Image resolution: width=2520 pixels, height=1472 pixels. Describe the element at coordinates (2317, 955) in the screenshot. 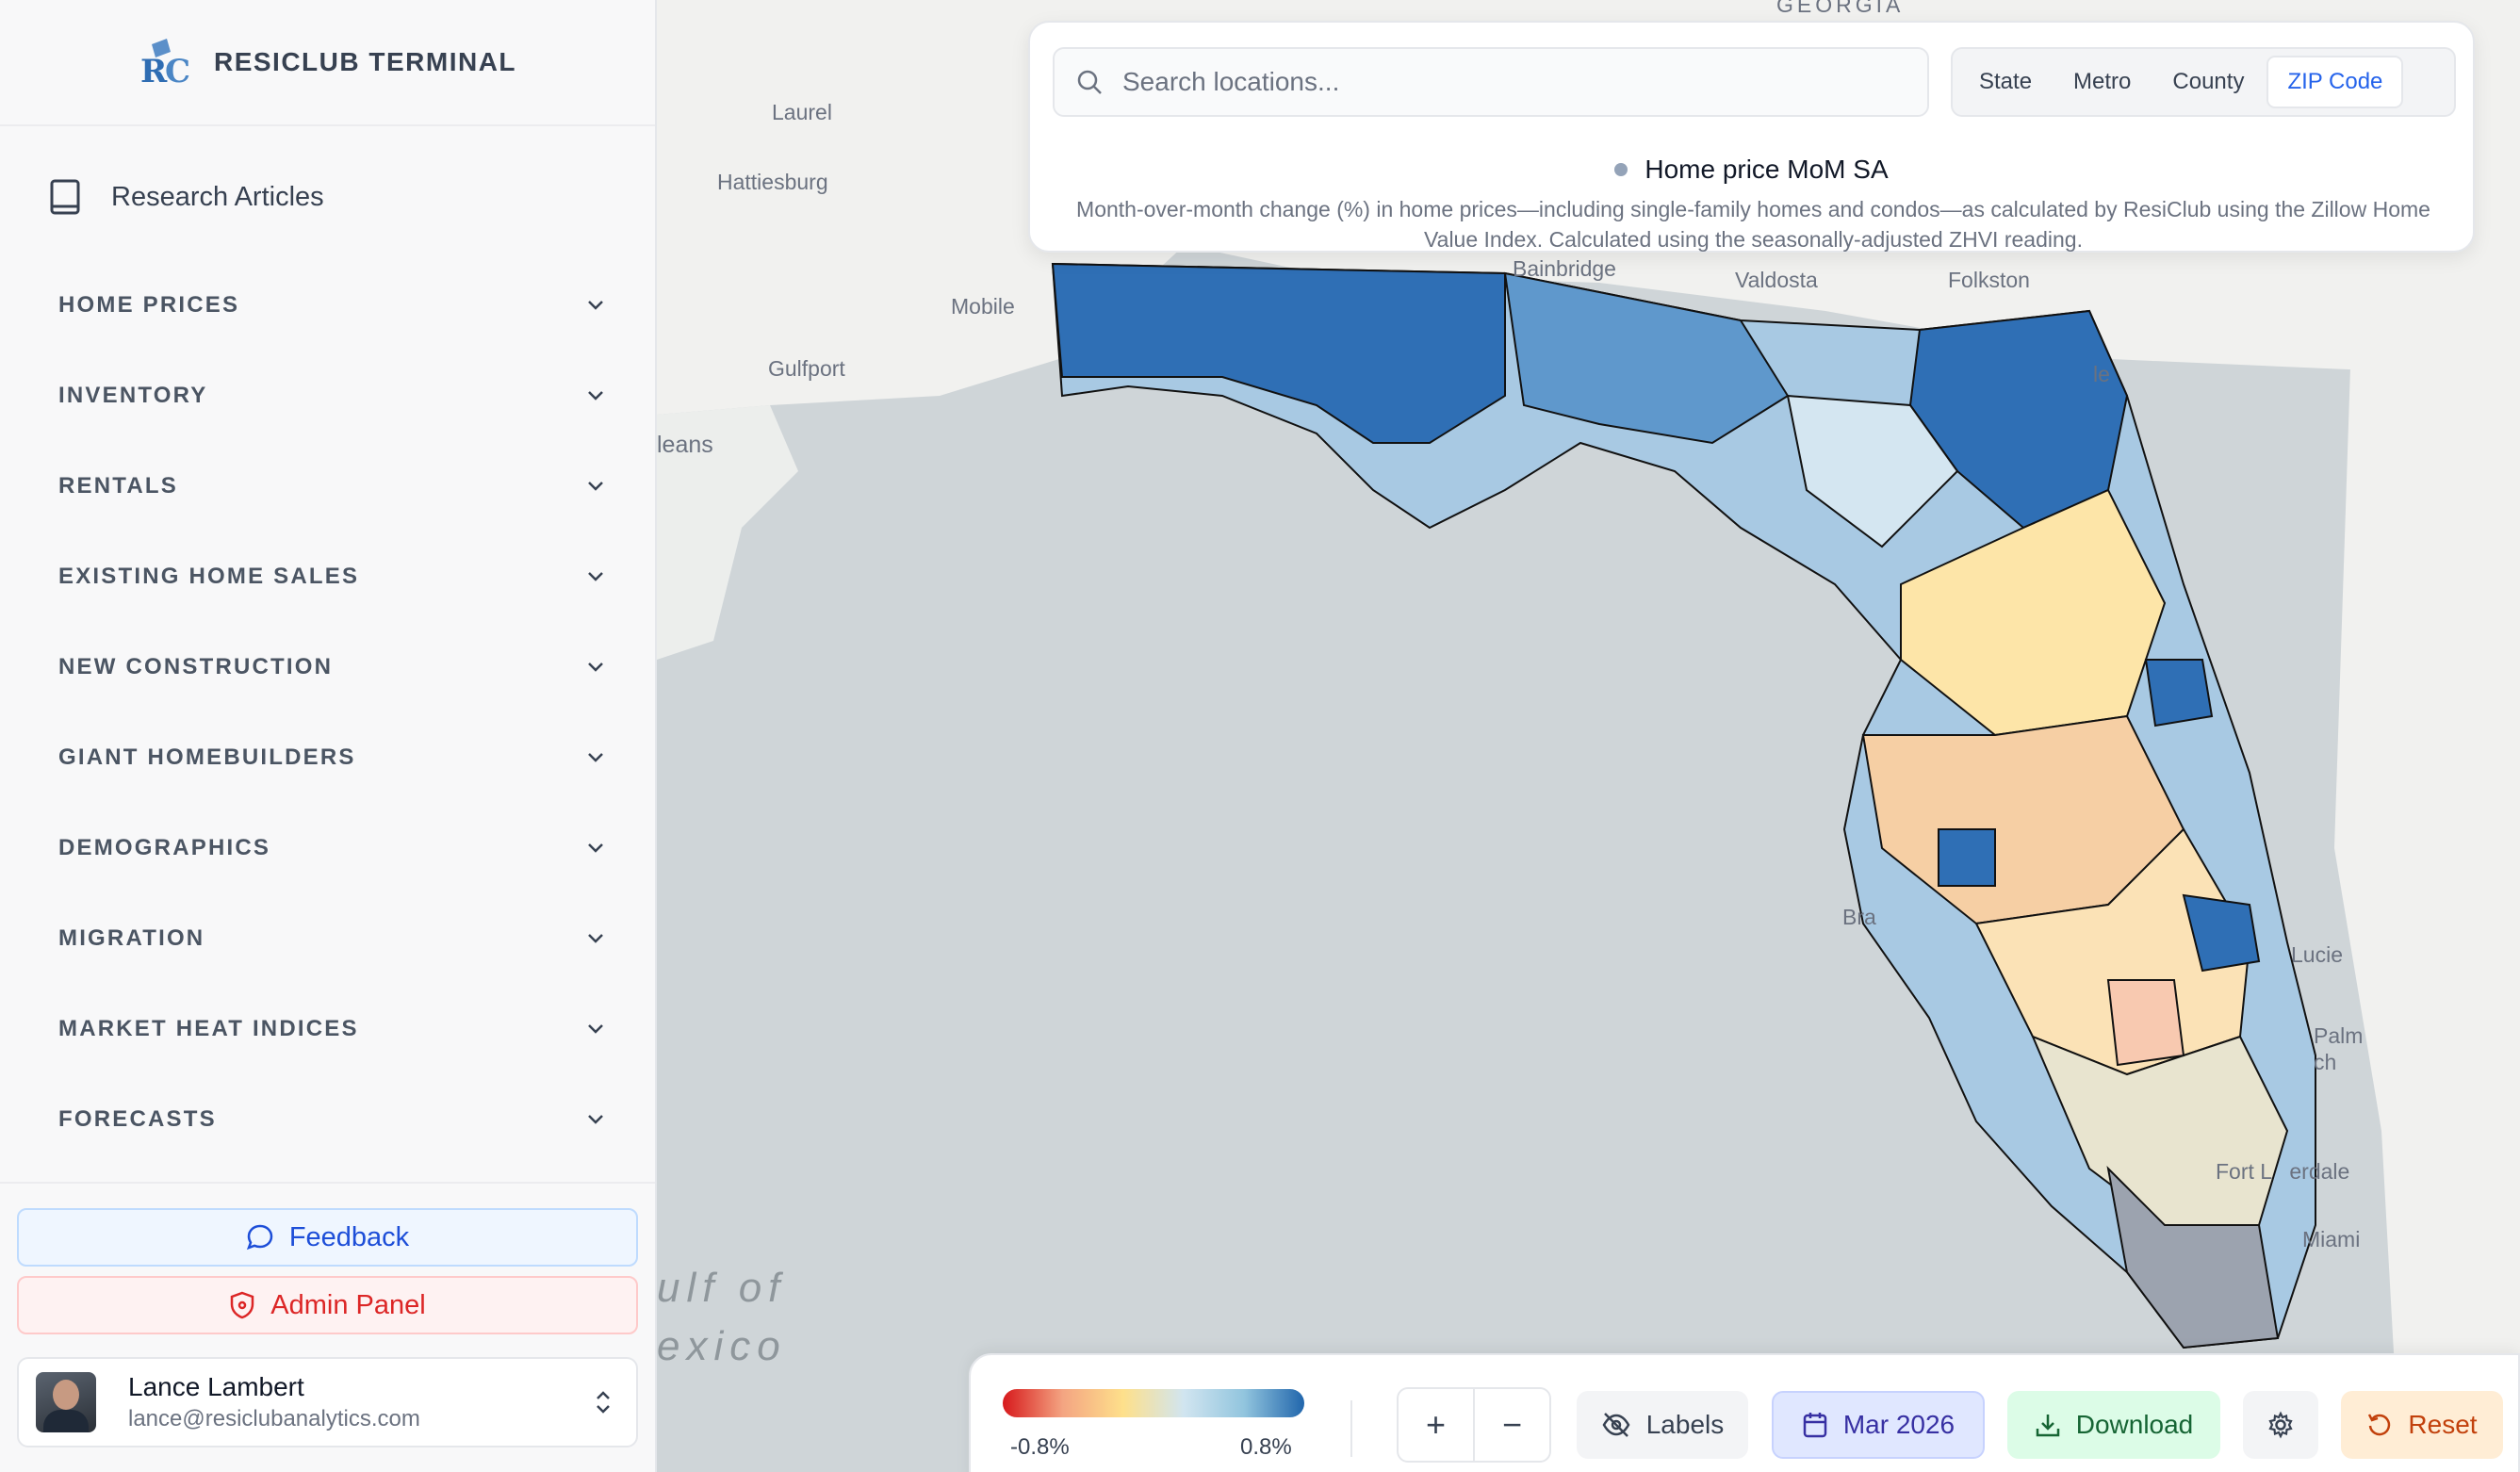

I see `map-label-port-st-lucie: Lucie` at that location.